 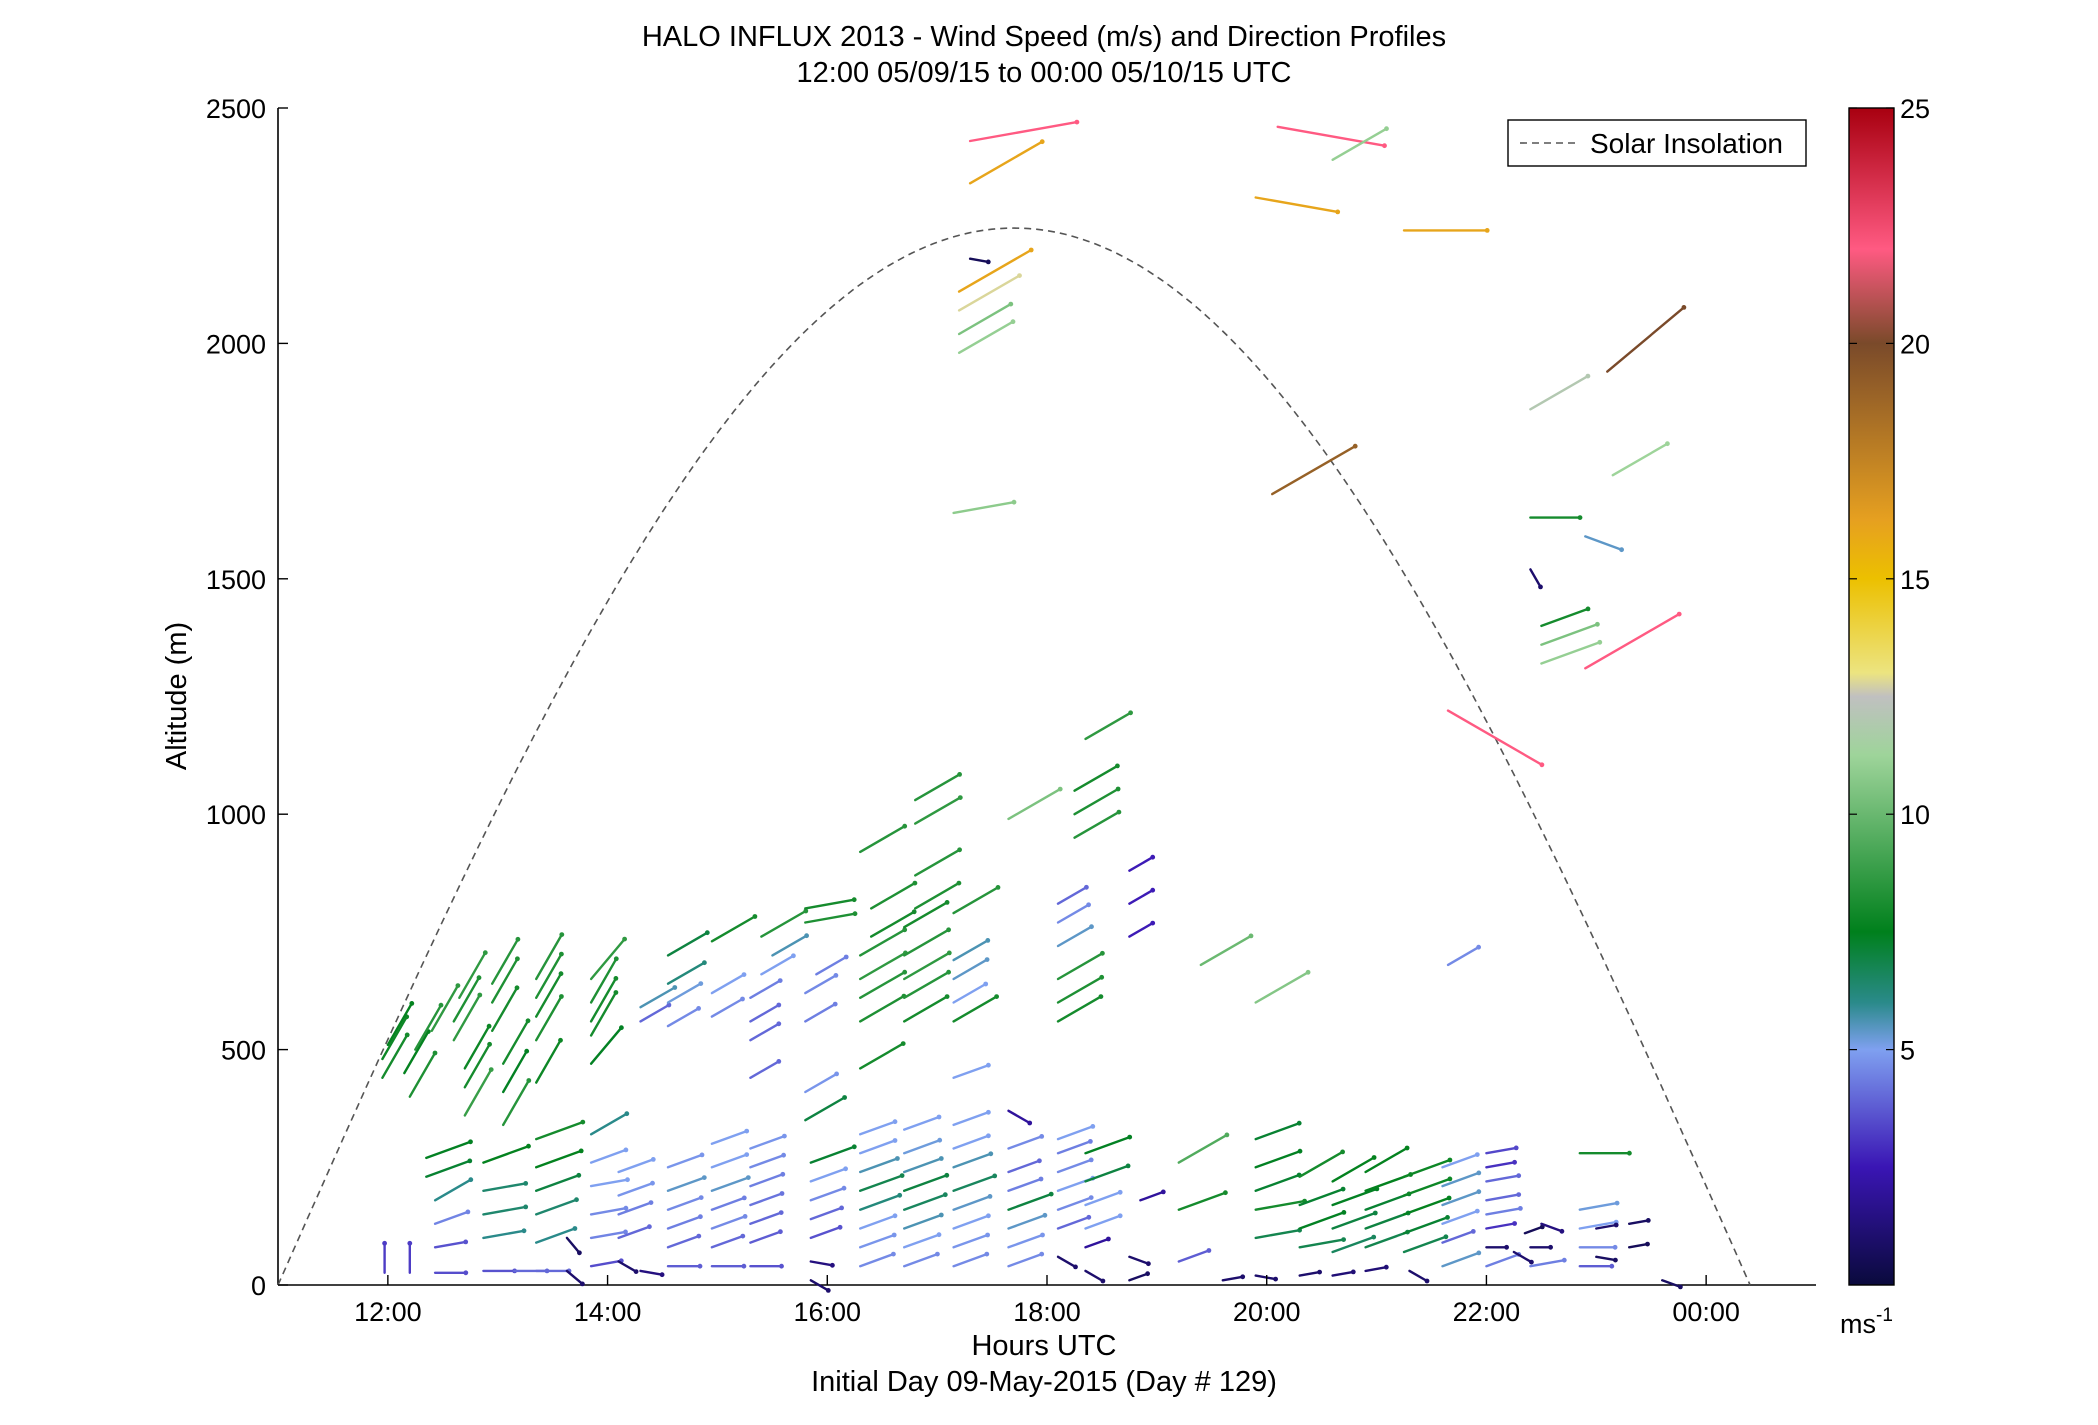 I want to click on colorbar-unit: ms-1, so click(x=1866, y=1322).